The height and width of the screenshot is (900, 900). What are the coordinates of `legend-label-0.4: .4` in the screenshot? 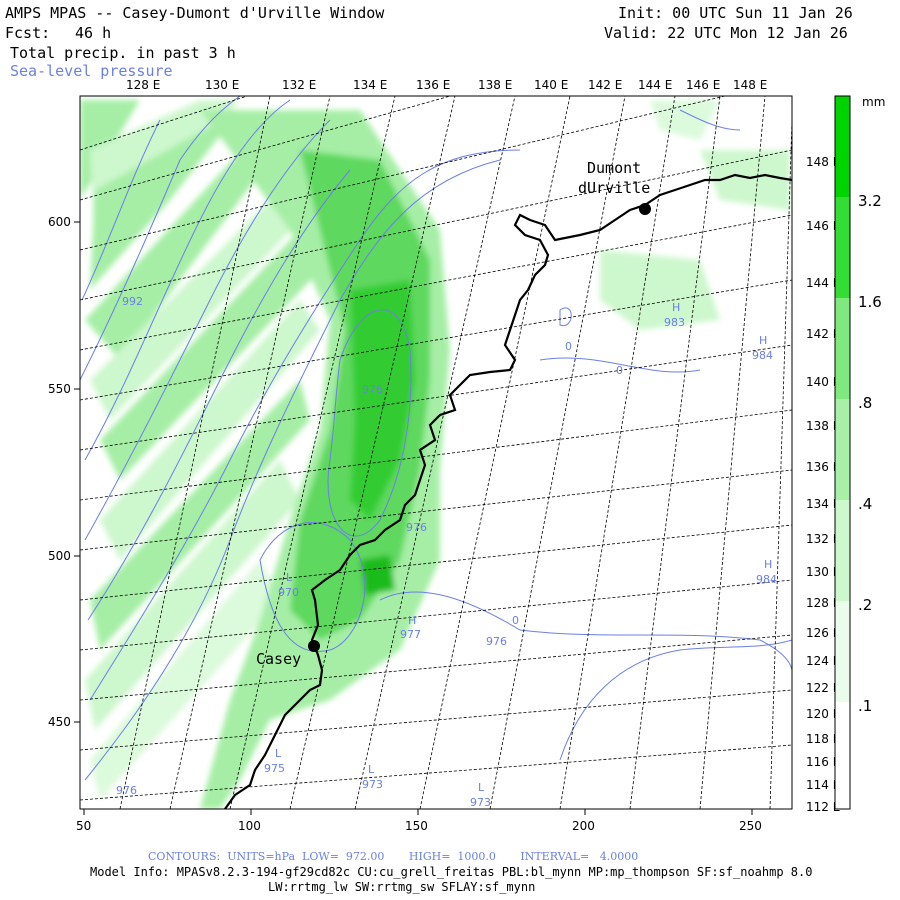 It's located at (865, 504).